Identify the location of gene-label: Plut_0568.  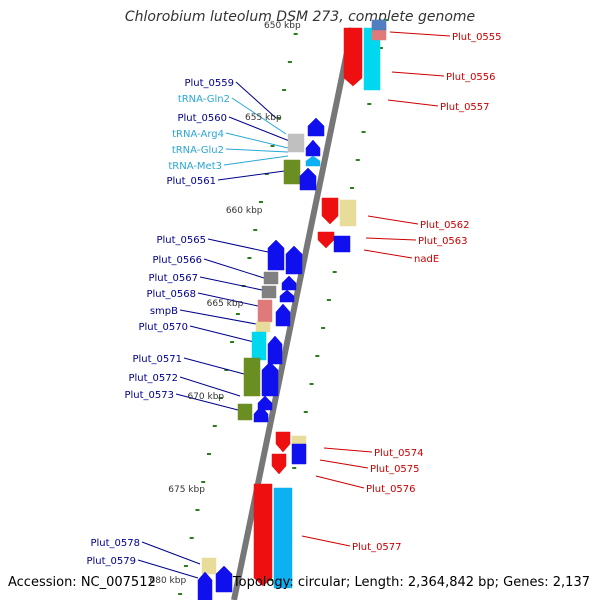
(171, 294).